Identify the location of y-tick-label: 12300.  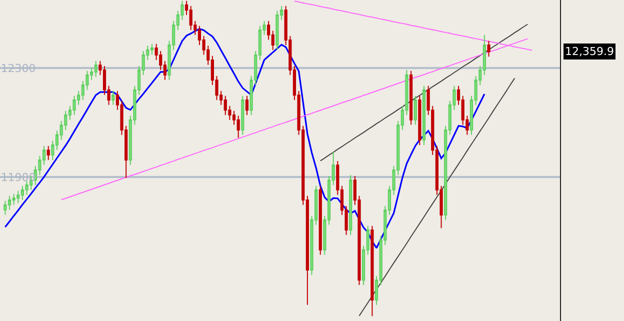
(18, 68).